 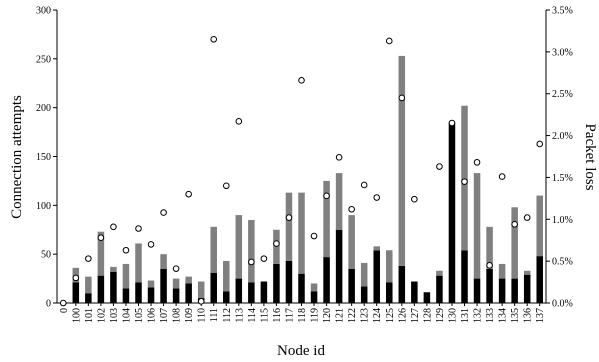 I want to click on x-tick-label: 117, so click(x=289, y=315).